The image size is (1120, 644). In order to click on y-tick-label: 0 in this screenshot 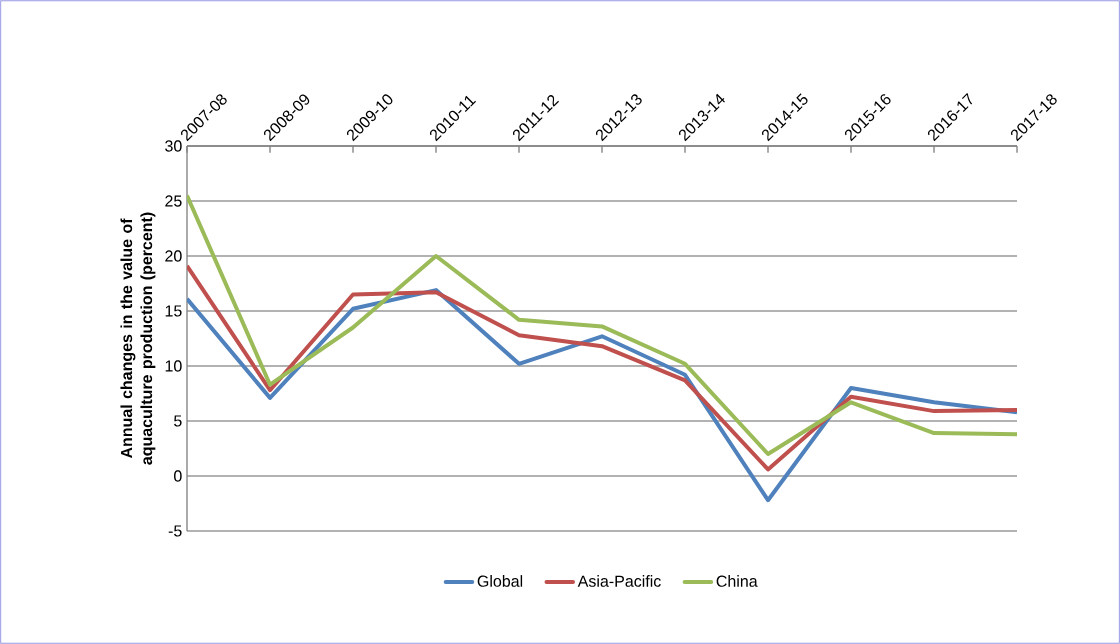, I will do `click(178, 476)`.